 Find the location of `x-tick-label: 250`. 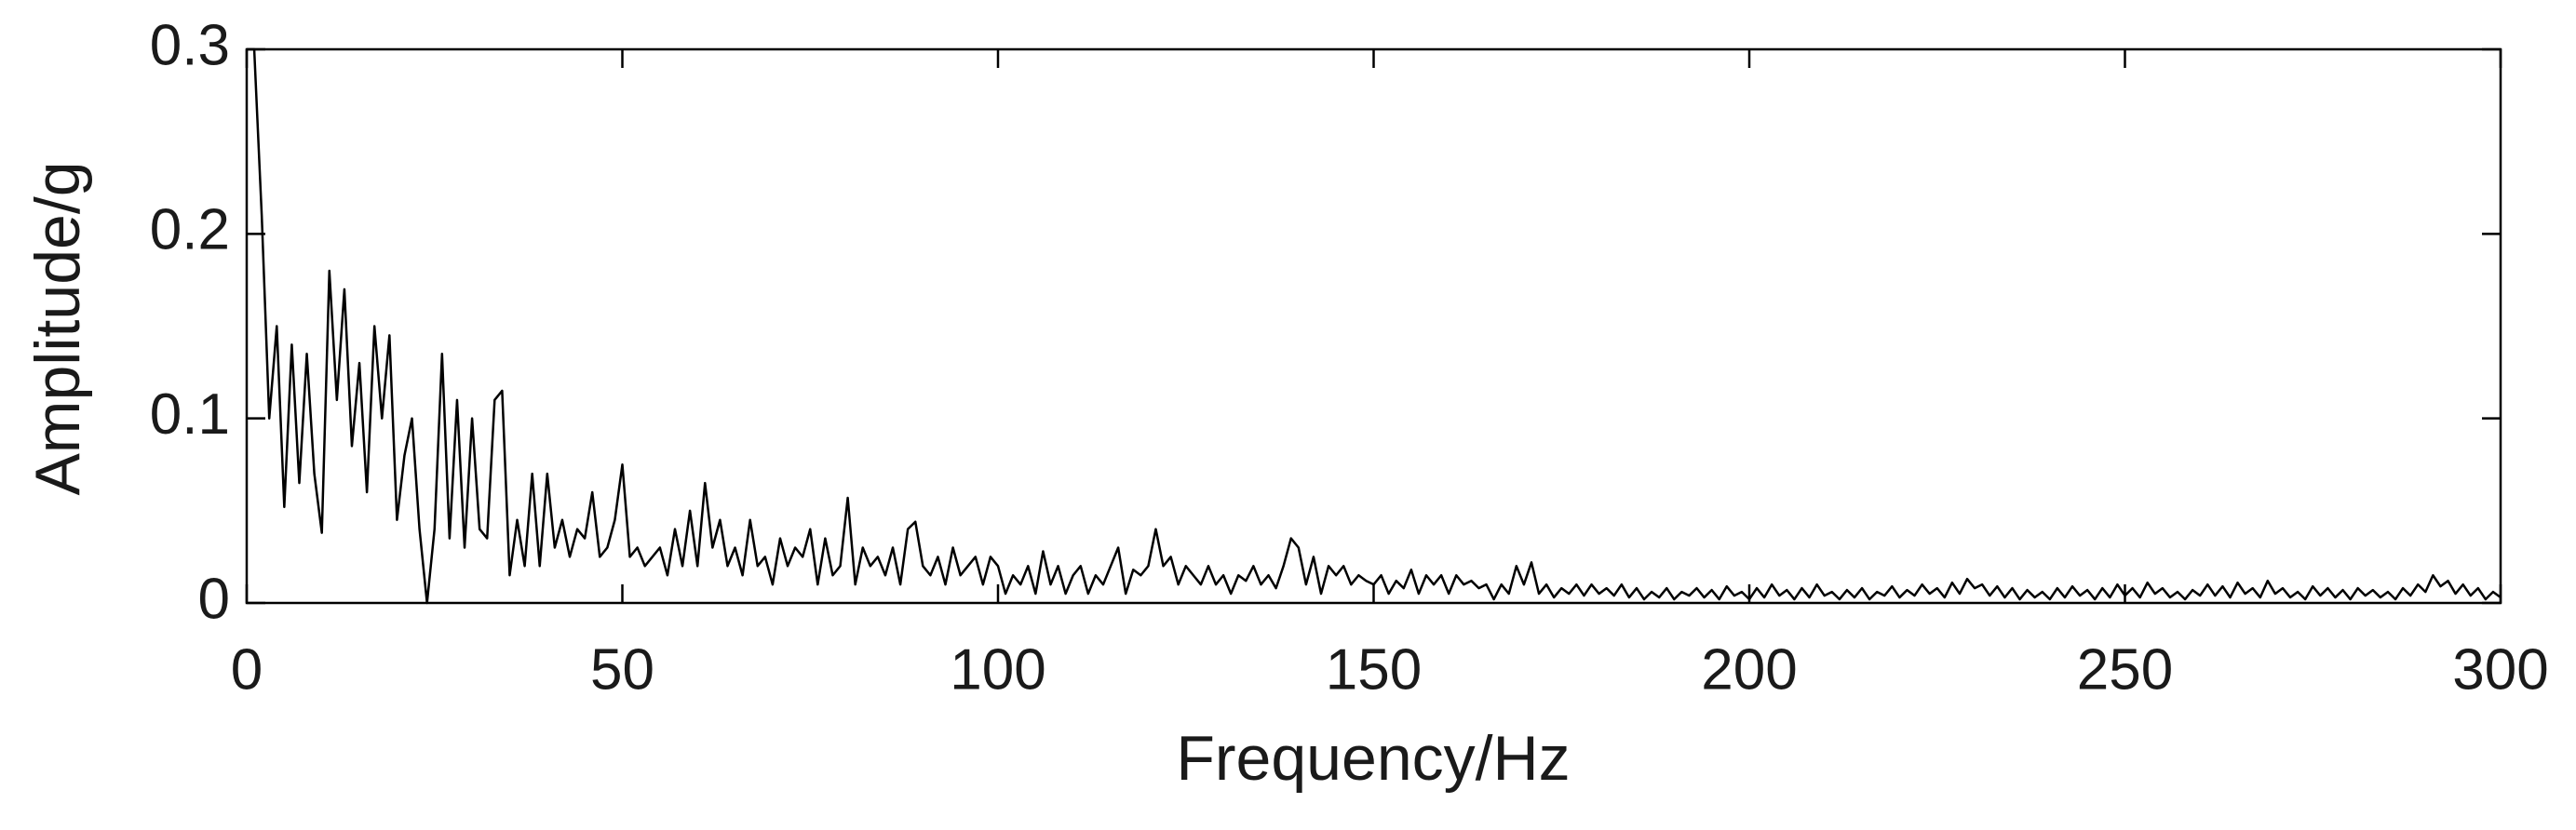

x-tick-label: 250 is located at coordinates (2125, 670).